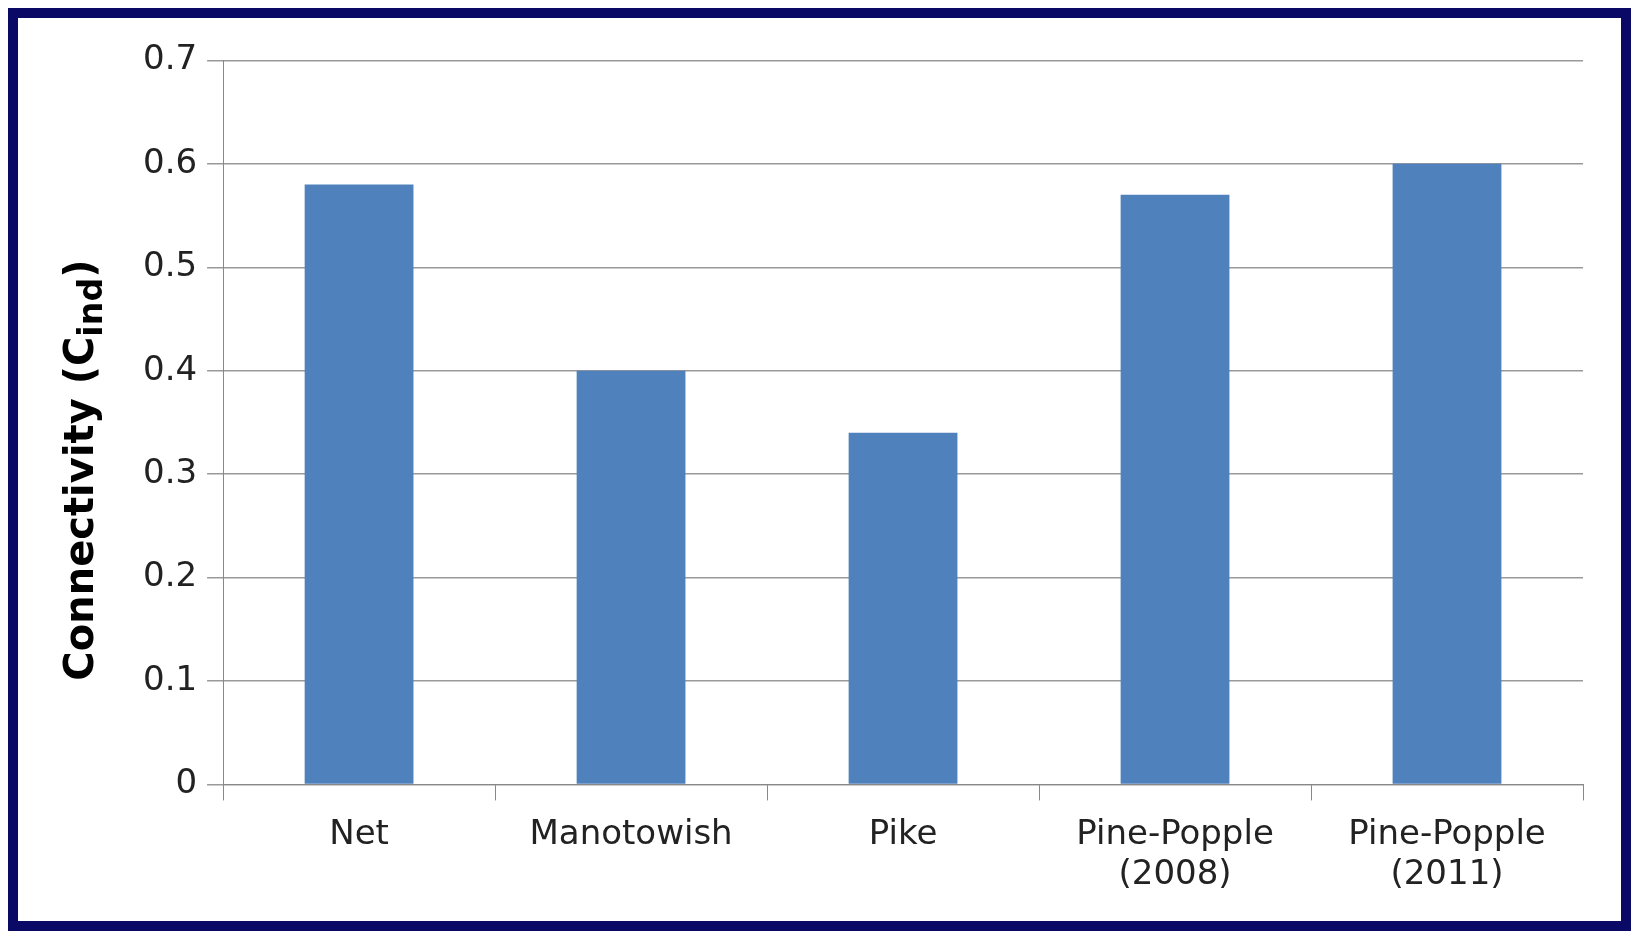 Image resolution: width=1639 pixels, height=939 pixels. I want to click on y-tick-label: 0.4, so click(170, 367).